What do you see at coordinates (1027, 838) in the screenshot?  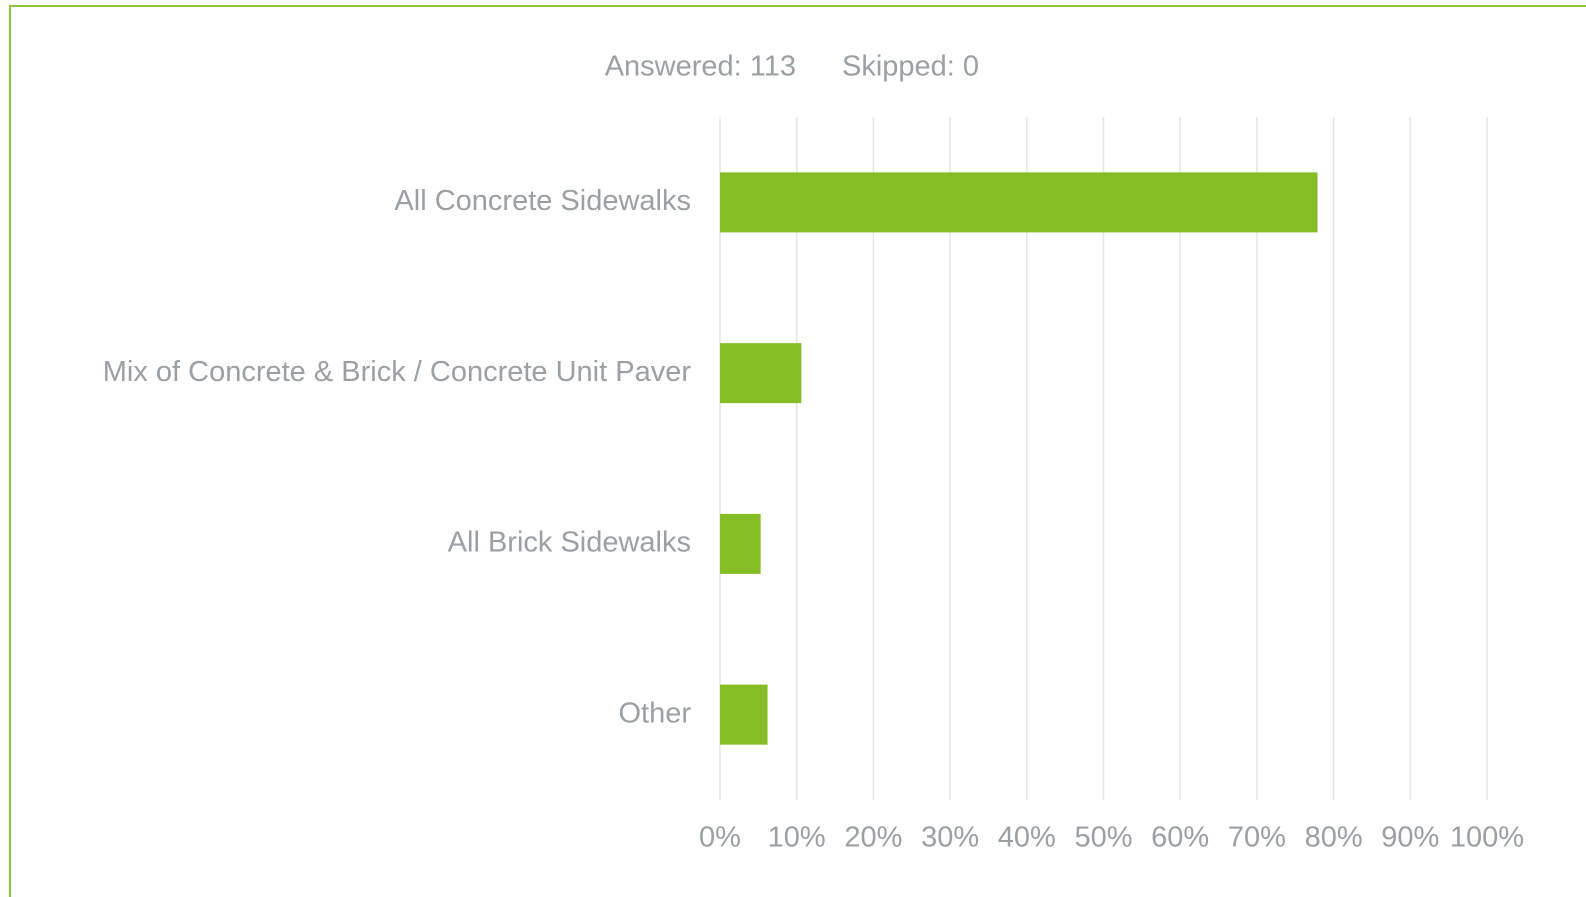 I see `x-tick-label: 40%` at bounding box center [1027, 838].